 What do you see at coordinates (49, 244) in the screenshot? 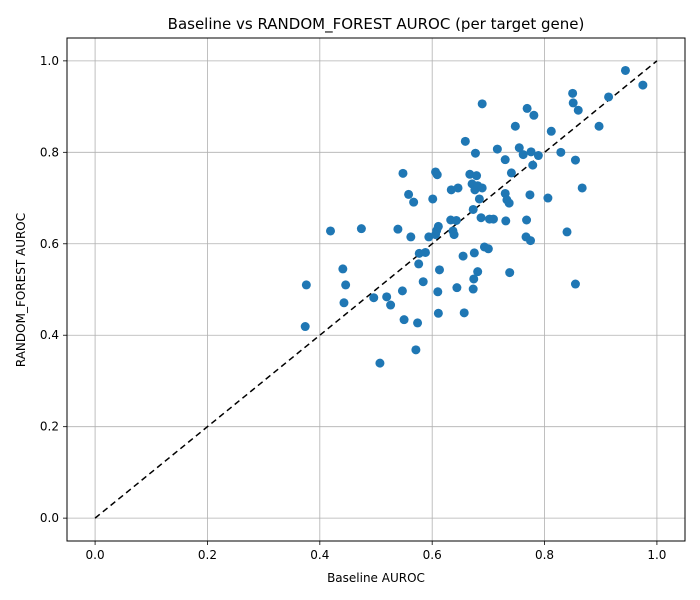
I see `y-tick-label: 0.6` at bounding box center [49, 244].